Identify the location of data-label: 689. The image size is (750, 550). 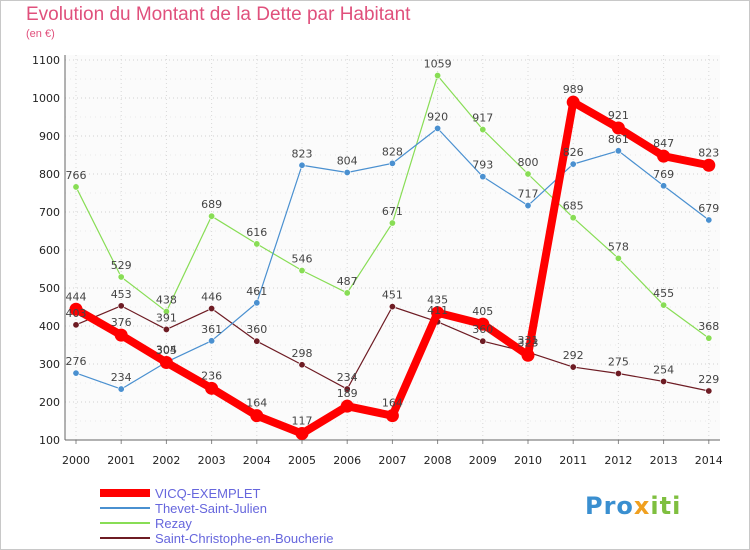
(211, 204).